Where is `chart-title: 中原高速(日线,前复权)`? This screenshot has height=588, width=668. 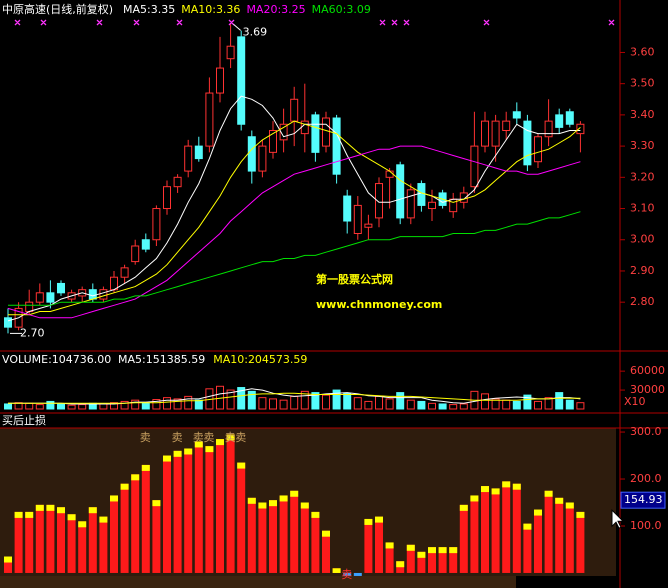 chart-title: 中原高速(日线,前复权) is located at coordinates (57, 9).